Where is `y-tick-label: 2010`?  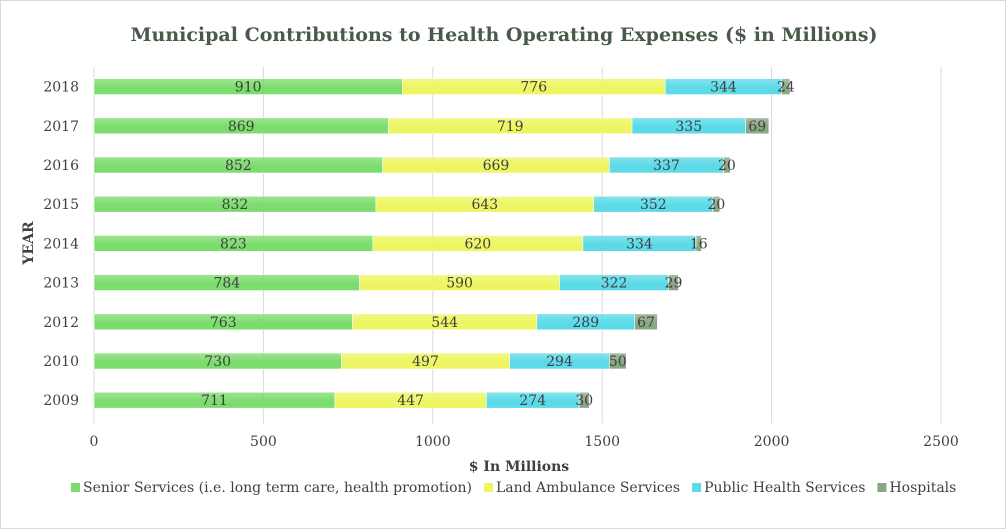
y-tick-label: 2010 is located at coordinates (61, 362).